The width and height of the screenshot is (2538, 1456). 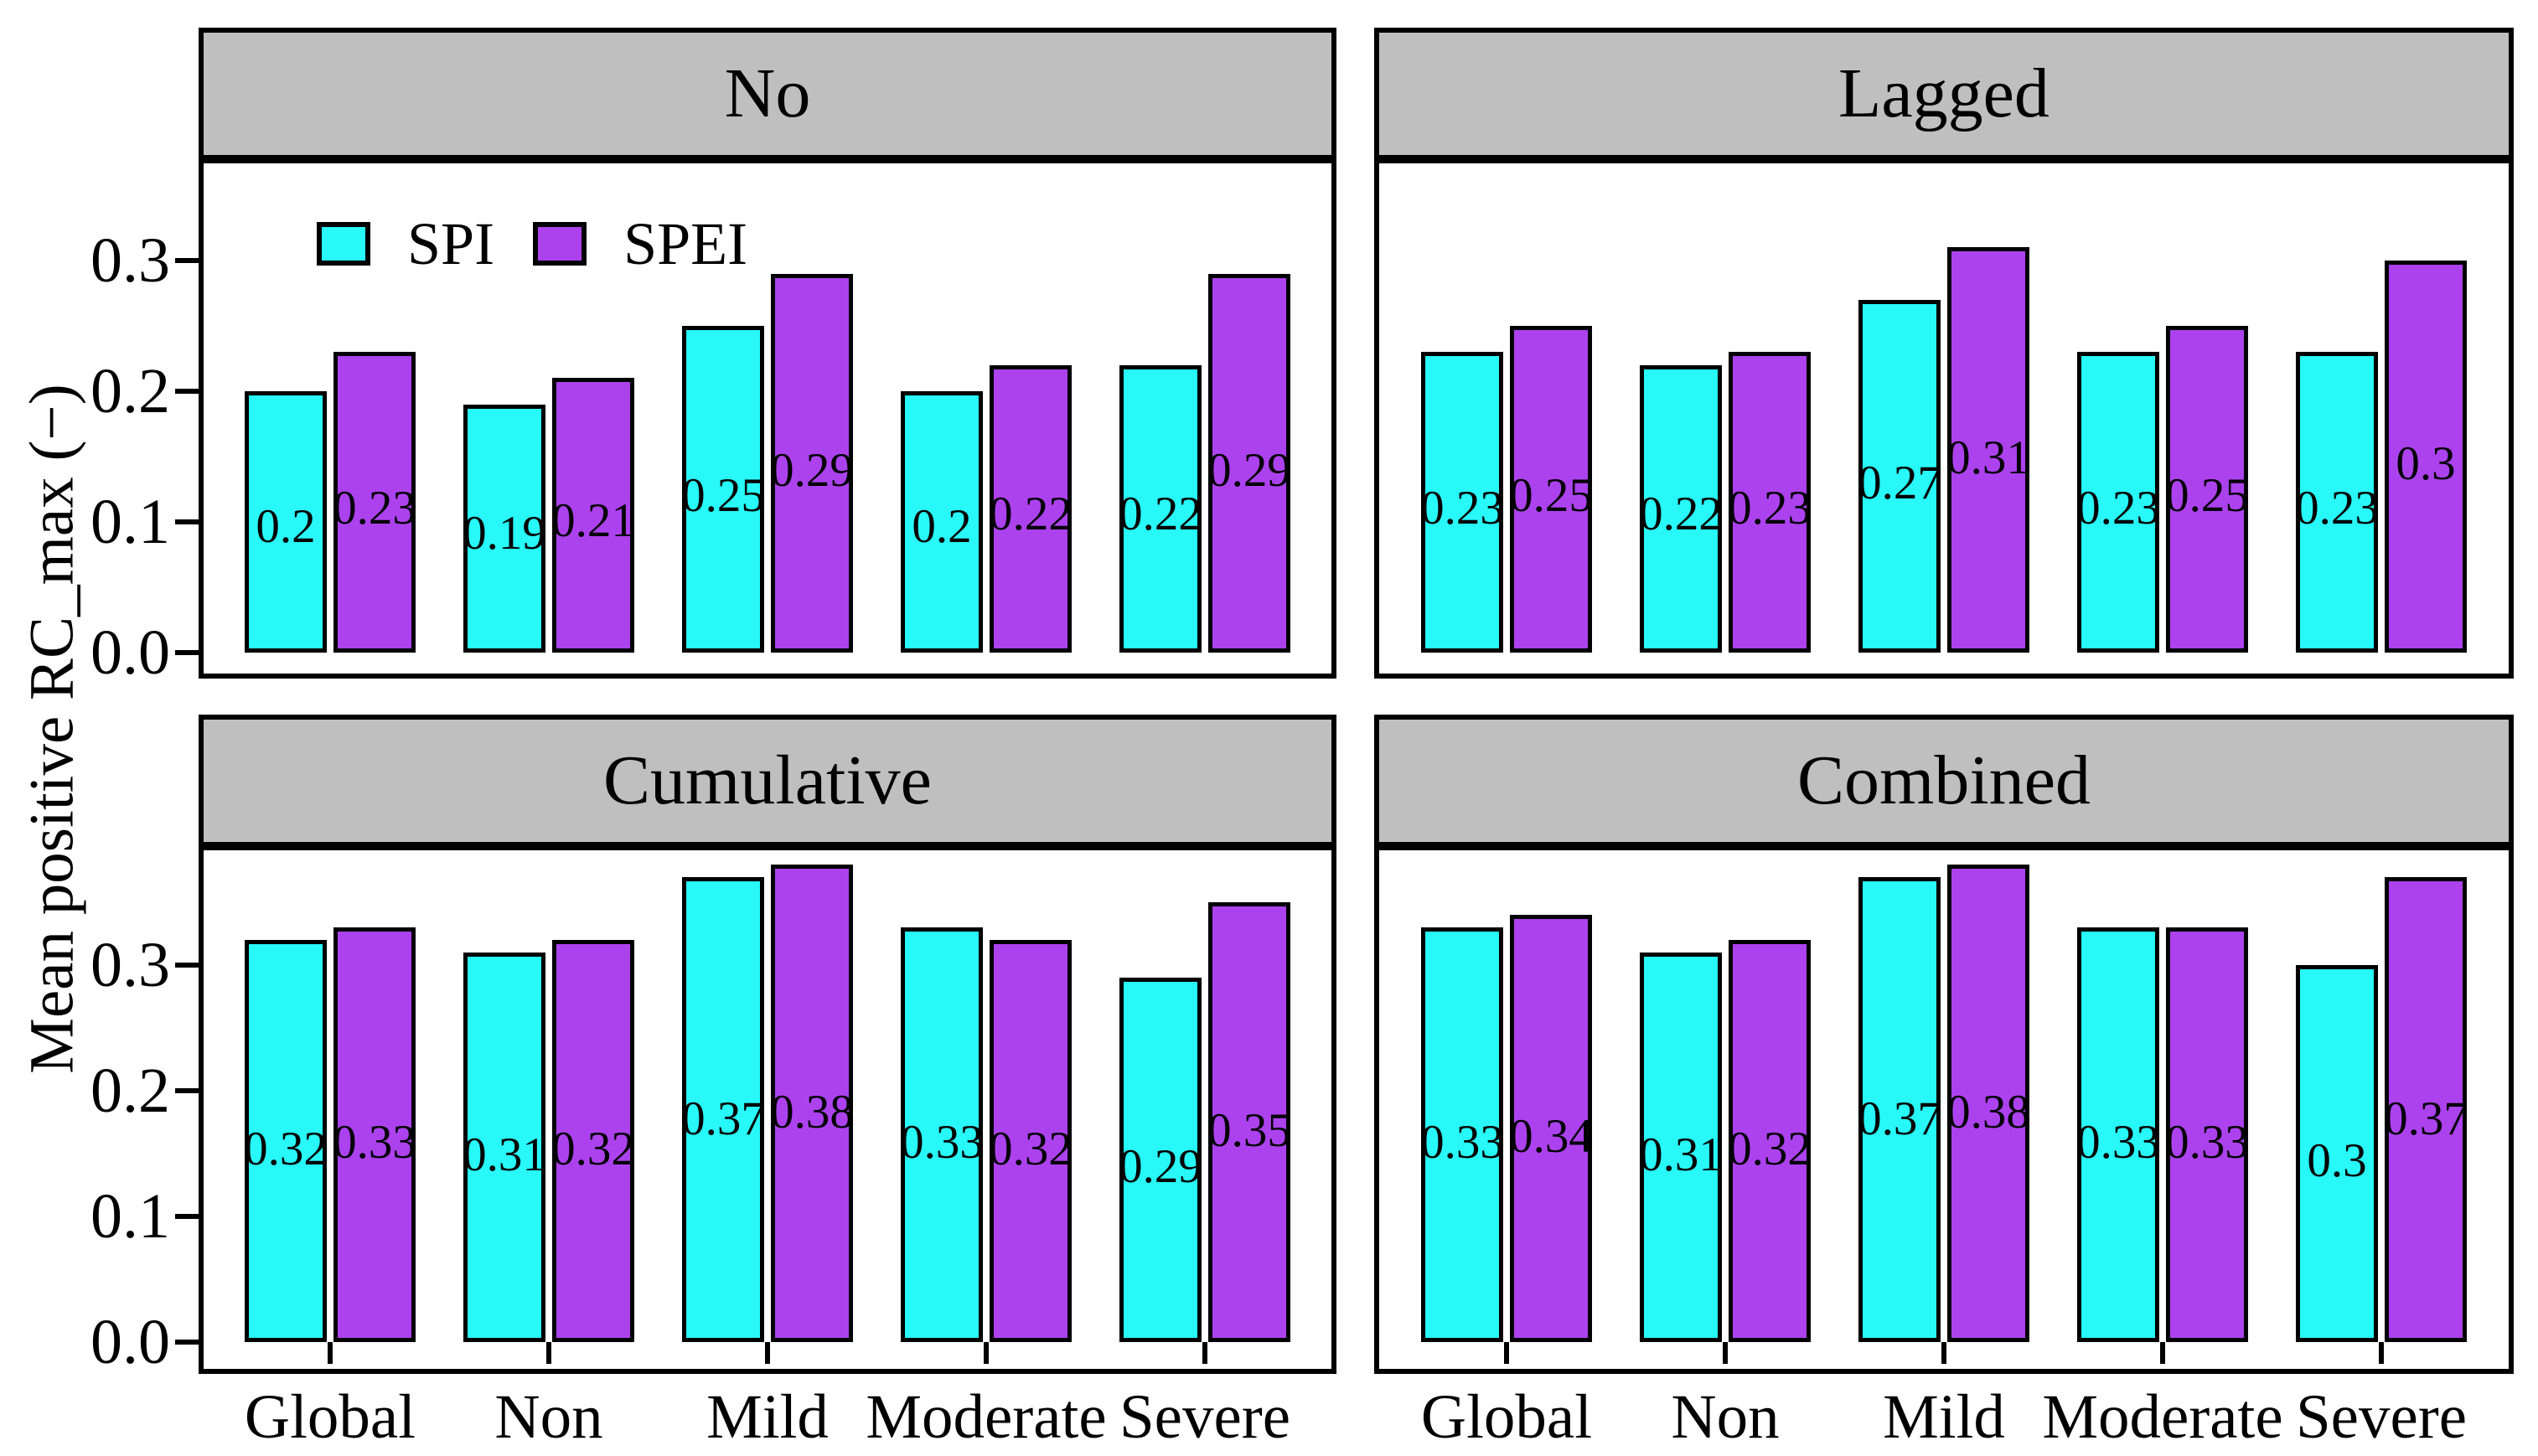 What do you see at coordinates (330, 1417) in the screenshot?
I see `x-category-label: Global` at bounding box center [330, 1417].